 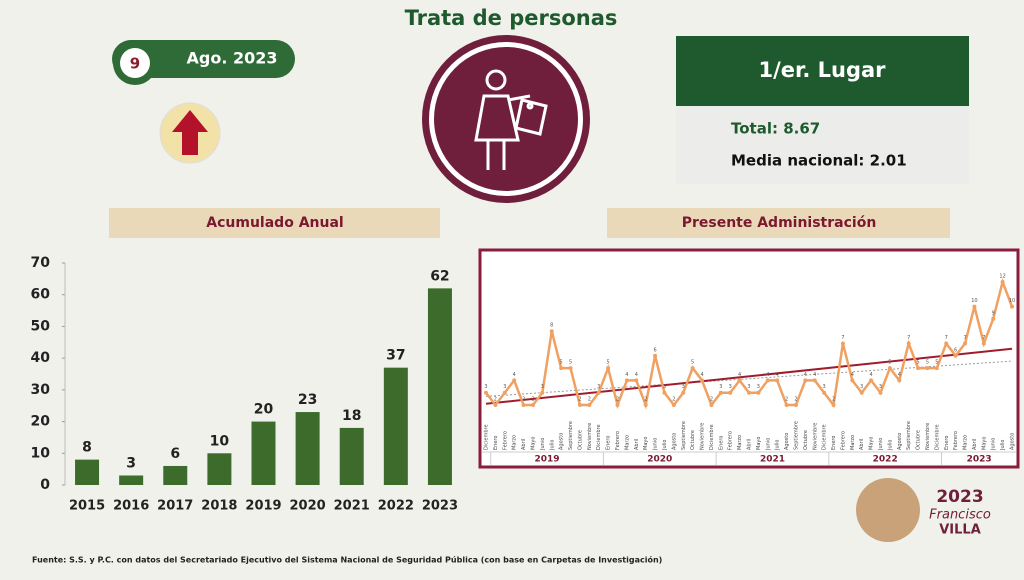 I want to click on x-tick-label: Septiembre, so click(x=909, y=435).